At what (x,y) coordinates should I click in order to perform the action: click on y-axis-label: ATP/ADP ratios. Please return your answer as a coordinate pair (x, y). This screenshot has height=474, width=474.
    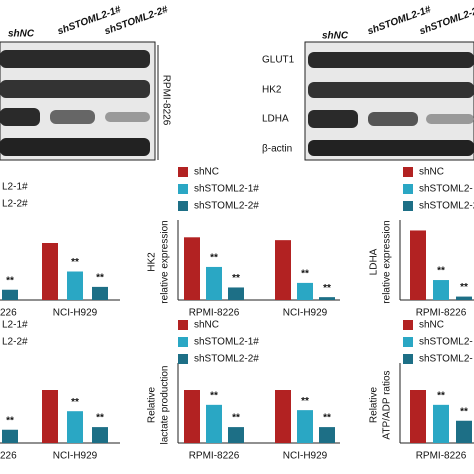
    Looking at the image, I should click on (387, 404).